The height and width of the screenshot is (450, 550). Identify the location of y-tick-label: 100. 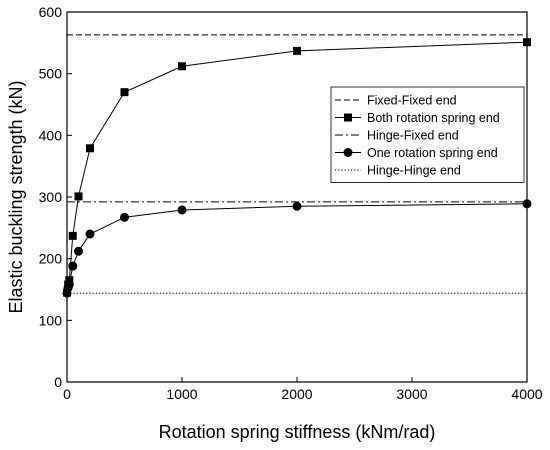
(51, 320).